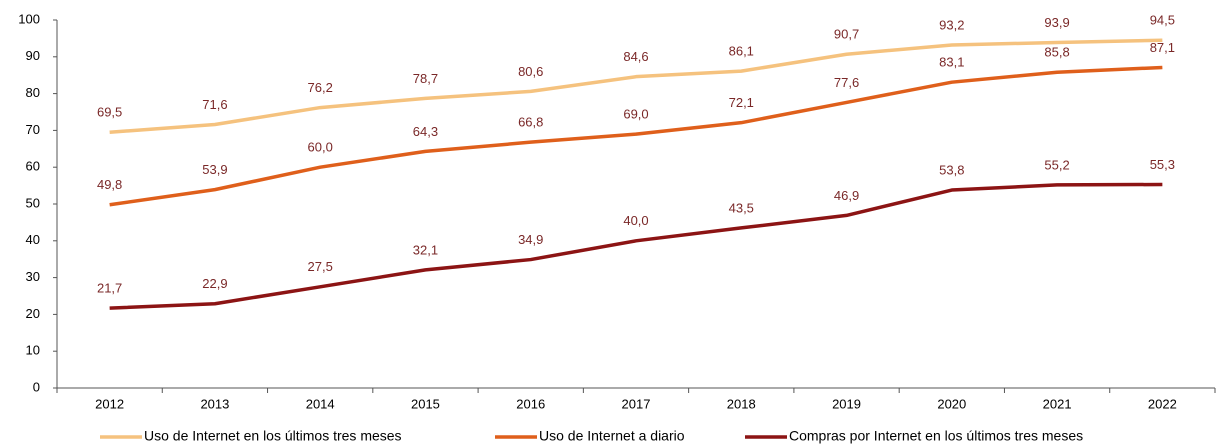 This screenshot has height=446, width=1232. What do you see at coordinates (635, 220) in the screenshot?
I see `data-label: 40,0` at bounding box center [635, 220].